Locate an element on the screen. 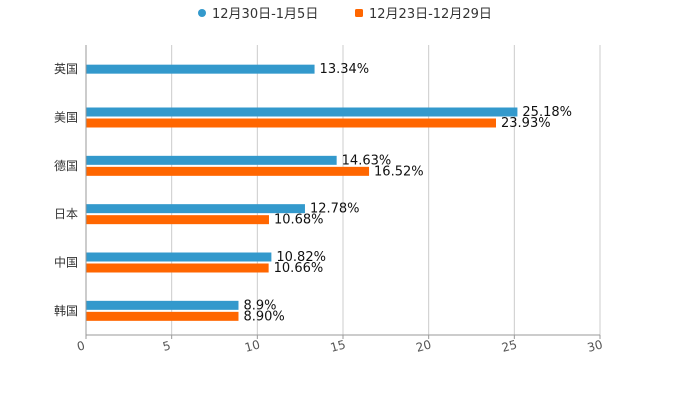  legend-label-0: 12月30日-1月5日 is located at coordinates (265, 14).